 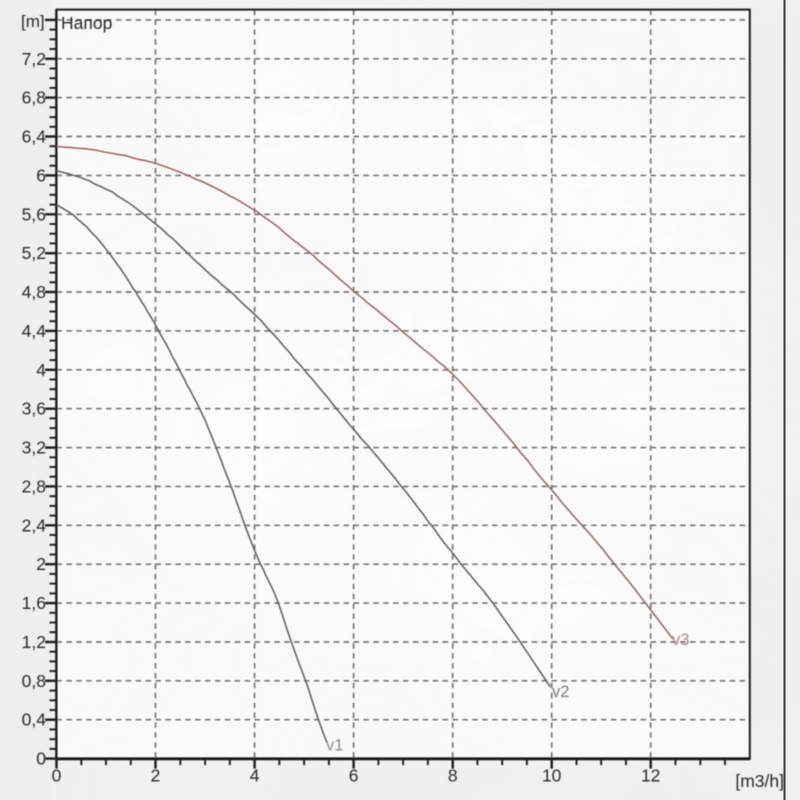 I want to click on svg-text: 0,8, so click(x=34, y=681).